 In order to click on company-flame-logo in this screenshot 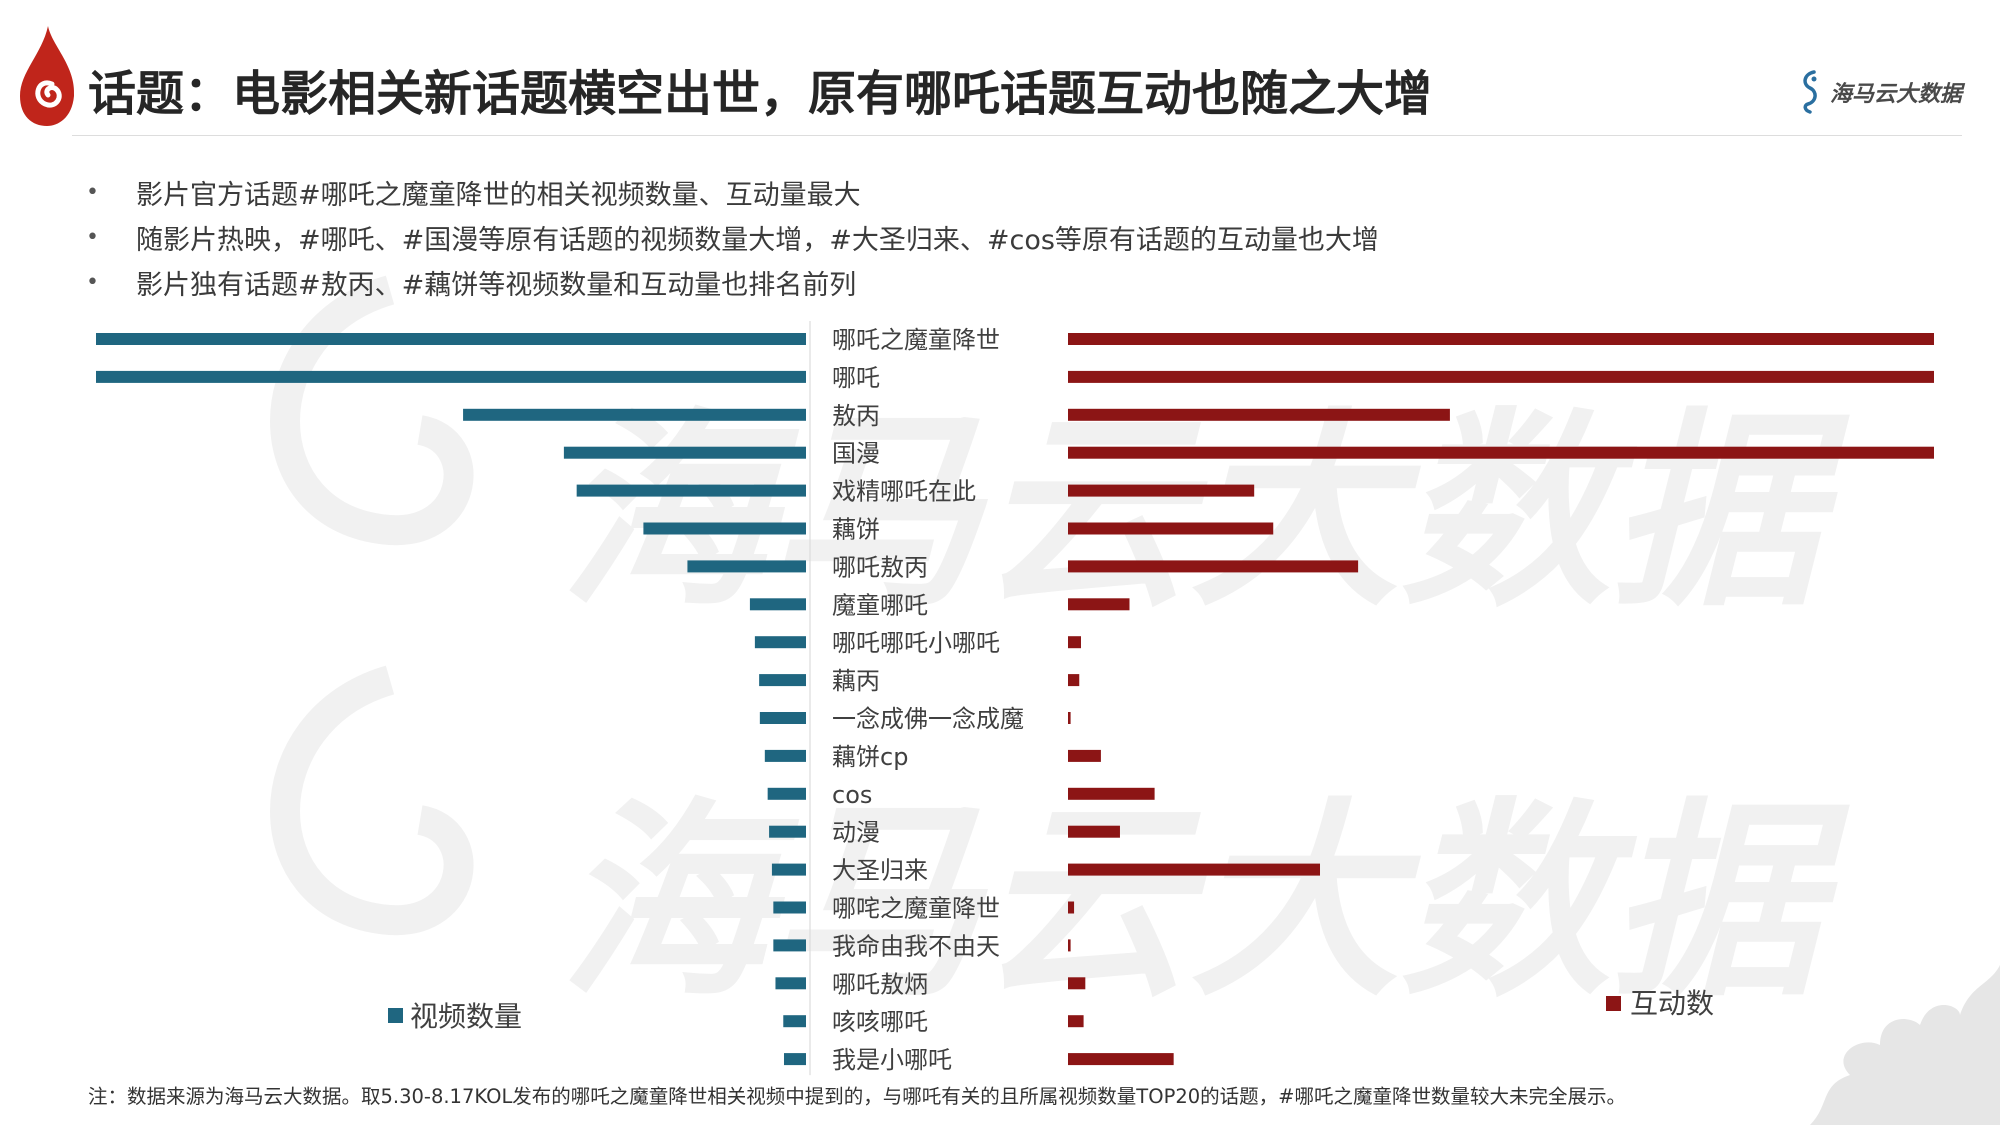, I will do `click(47, 76)`.